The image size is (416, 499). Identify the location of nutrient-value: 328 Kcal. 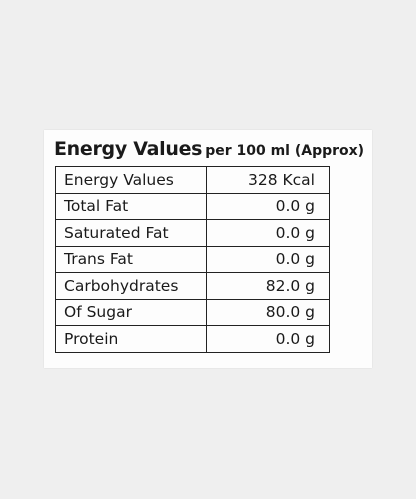
(268, 180).